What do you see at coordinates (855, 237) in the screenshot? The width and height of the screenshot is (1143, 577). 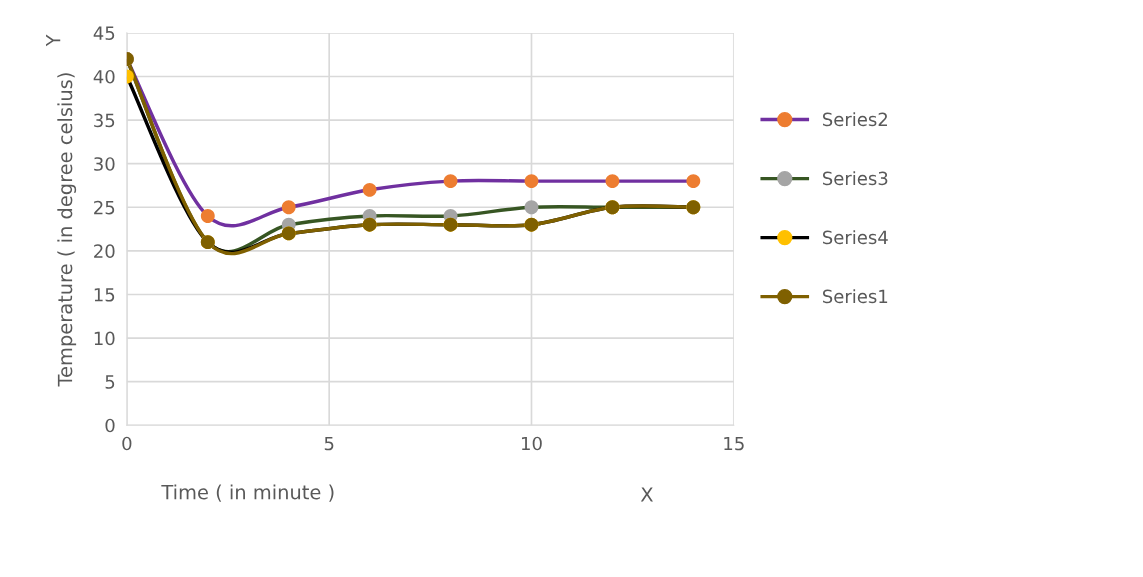 I see `legend-label: Series4` at bounding box center [855, 237].